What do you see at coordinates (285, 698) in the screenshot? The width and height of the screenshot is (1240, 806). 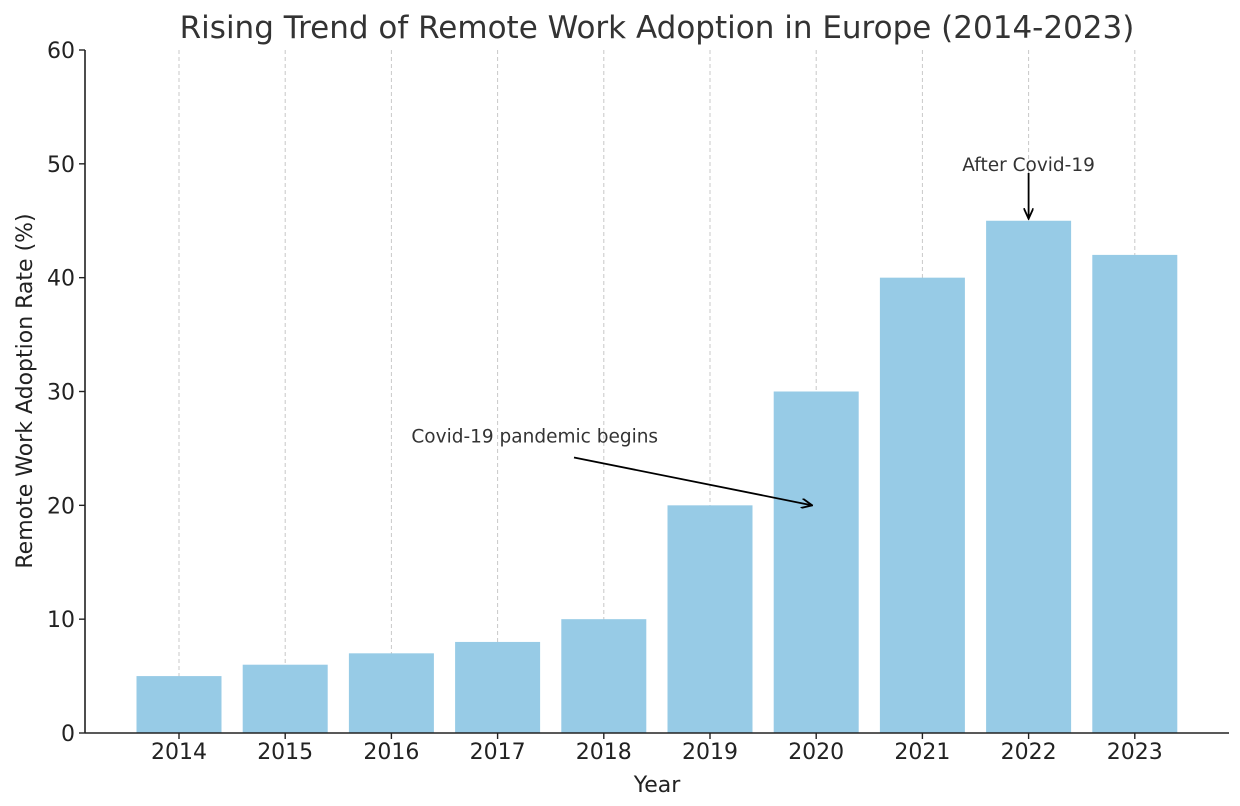 I see `bar-2015` at bounding box center [285, 698].